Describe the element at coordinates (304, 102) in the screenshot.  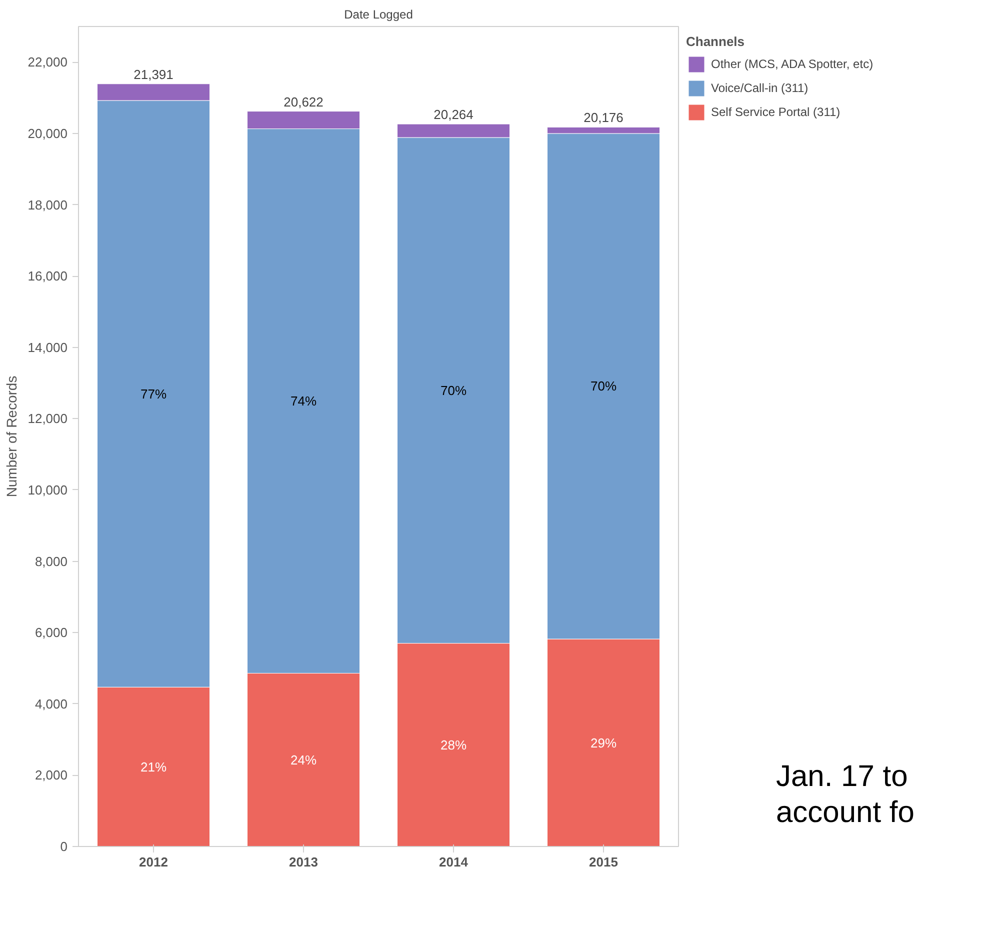
I see `total-label: 20,622` at that location.